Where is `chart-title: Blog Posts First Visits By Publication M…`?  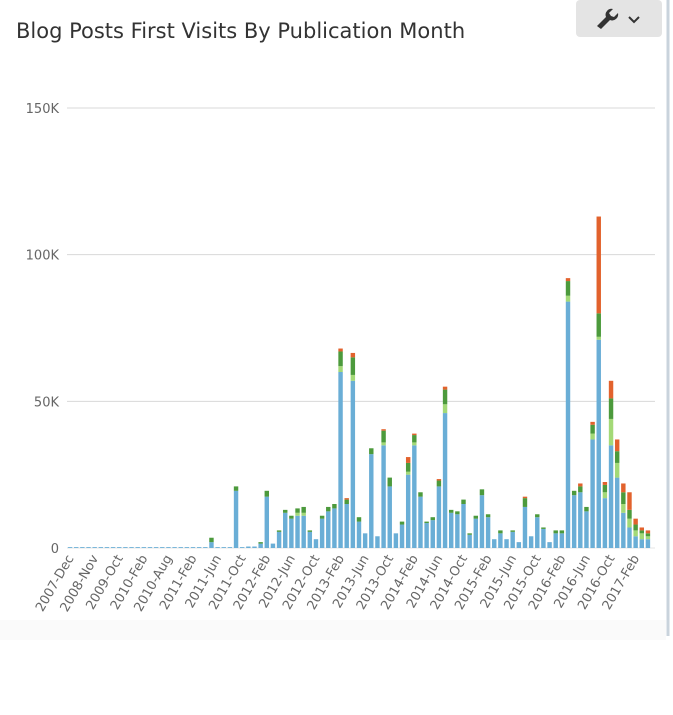 chart-title: Blog Posts First Visits By Publication M… is located at coordinates (240, 31).